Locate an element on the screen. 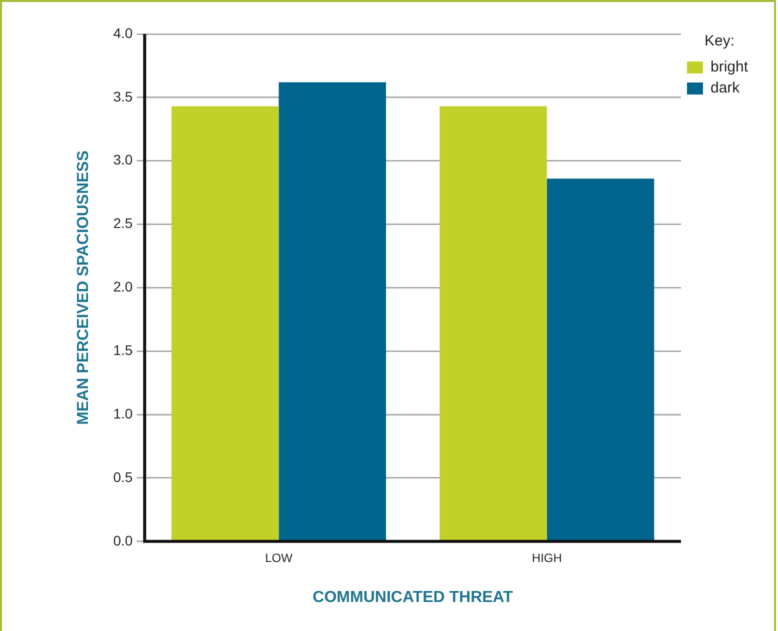 This screenshot has width=778, height=631. legend-title: Key: is located at coordinates (719, 41).